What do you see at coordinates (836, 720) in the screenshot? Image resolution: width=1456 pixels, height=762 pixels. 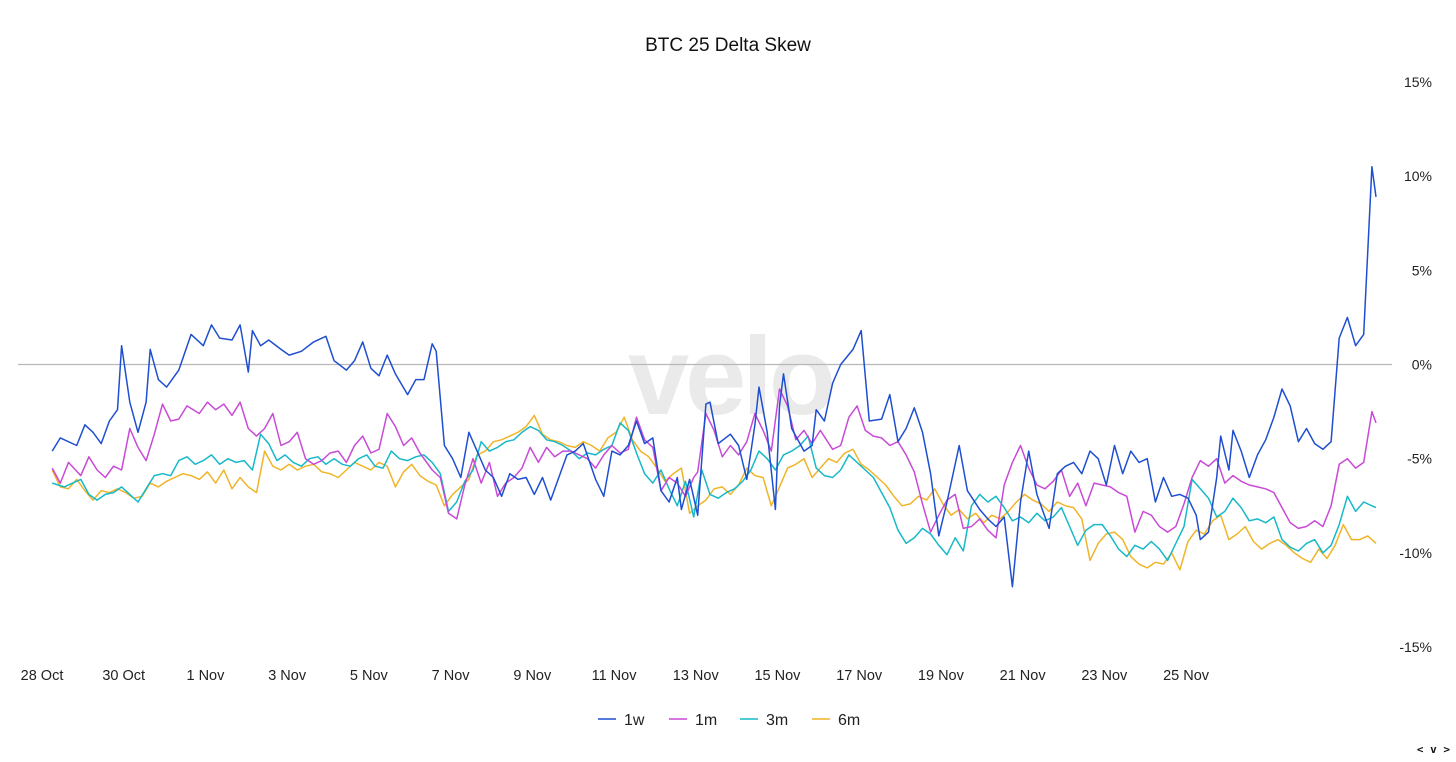 I see `legend-item-6m: 6m` at bounding box center [836, 720].